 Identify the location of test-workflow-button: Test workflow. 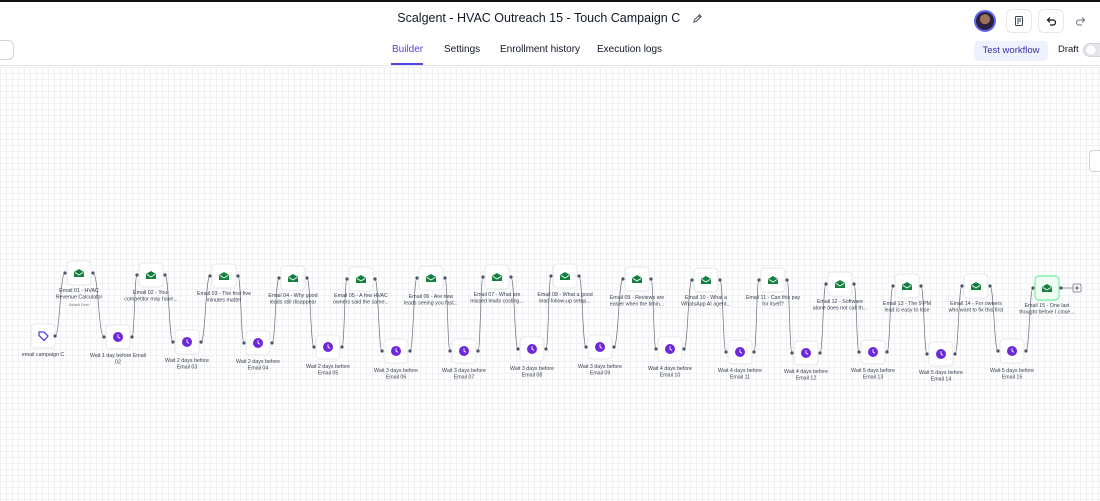
(1011, 51).